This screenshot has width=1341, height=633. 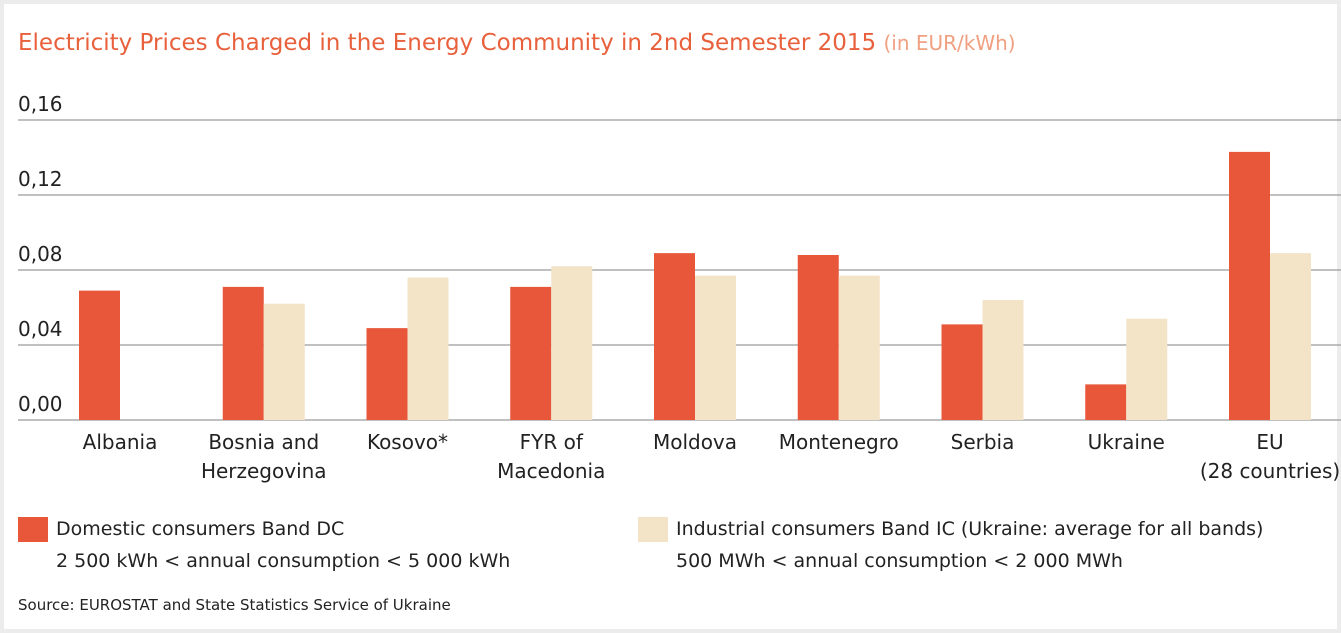 I want to click on x-tick-label: EU (28 countries), so click(x=1270, y=456).